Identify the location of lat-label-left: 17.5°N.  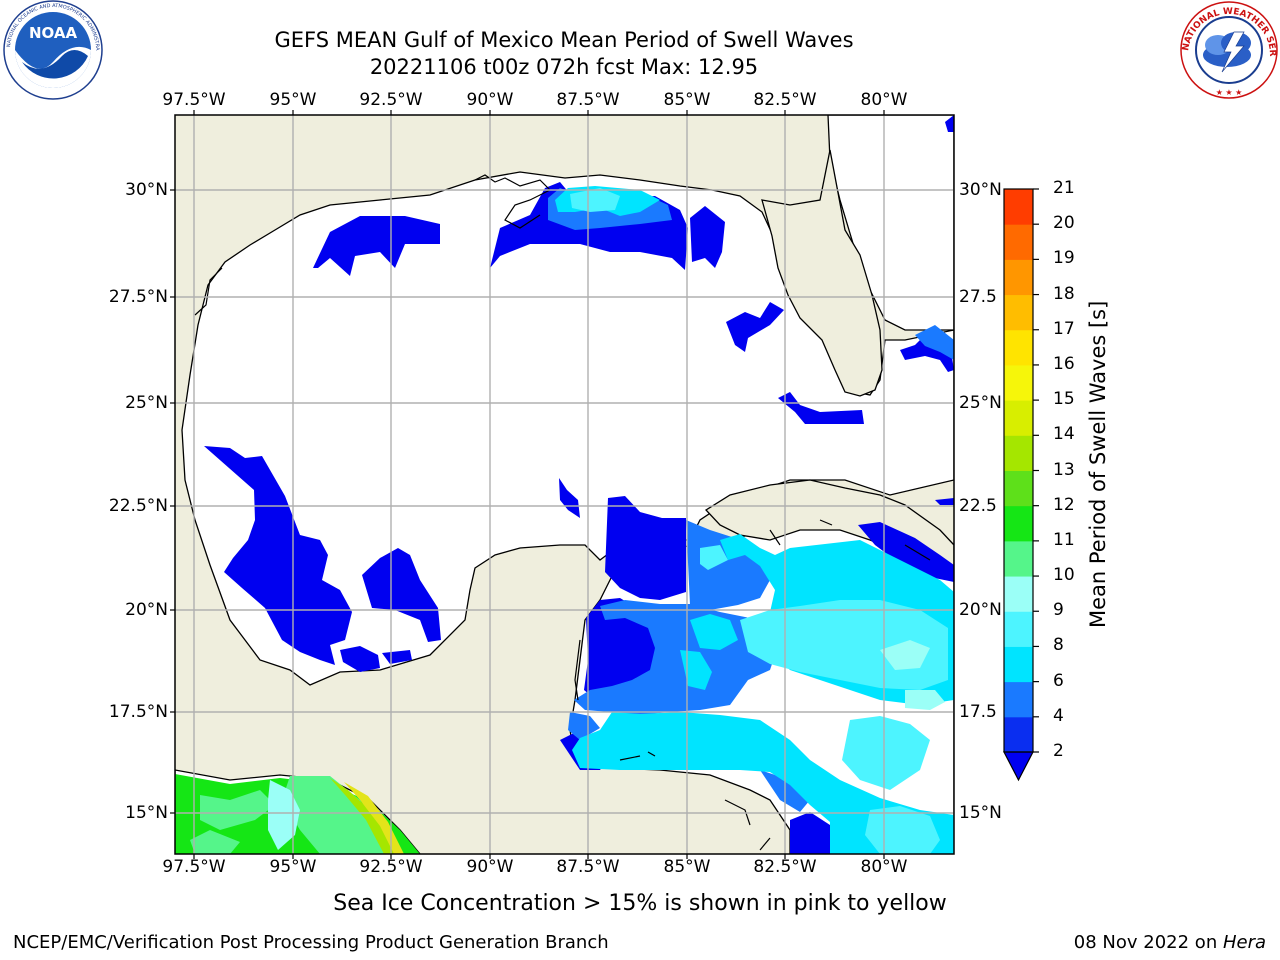
(138, 712).